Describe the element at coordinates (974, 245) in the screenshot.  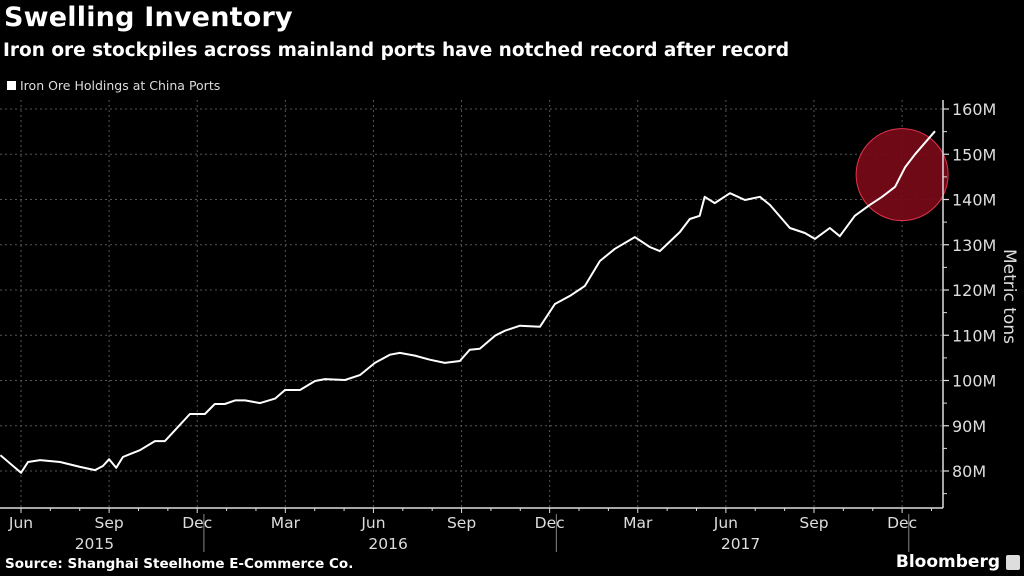
I see `y-tick-label: 130M` at that location.